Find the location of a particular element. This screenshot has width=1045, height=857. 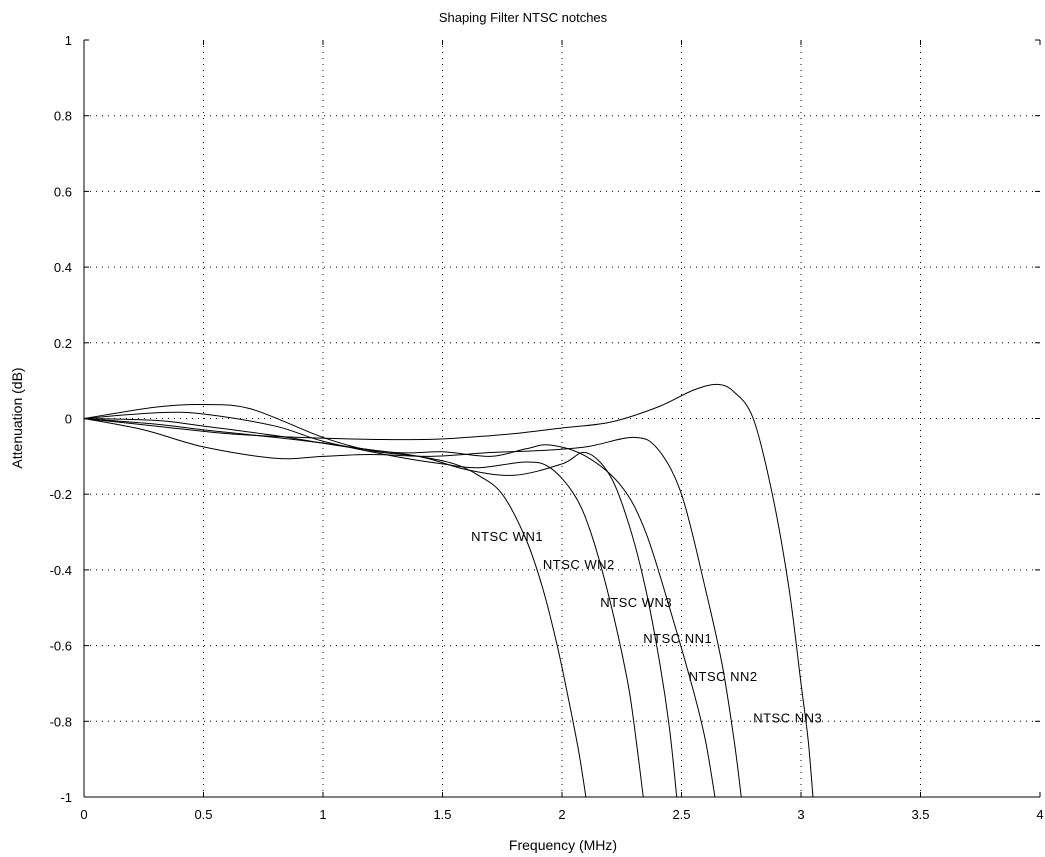

x-tick-label: 0.5 is located at coordinates (203, 814).